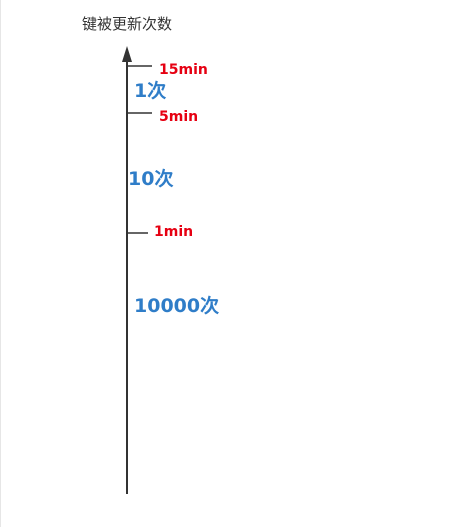 Image resolution: width=449 pixels, height=527 pixels. I want to click on count-label-10: 10次, so click(151, 179).